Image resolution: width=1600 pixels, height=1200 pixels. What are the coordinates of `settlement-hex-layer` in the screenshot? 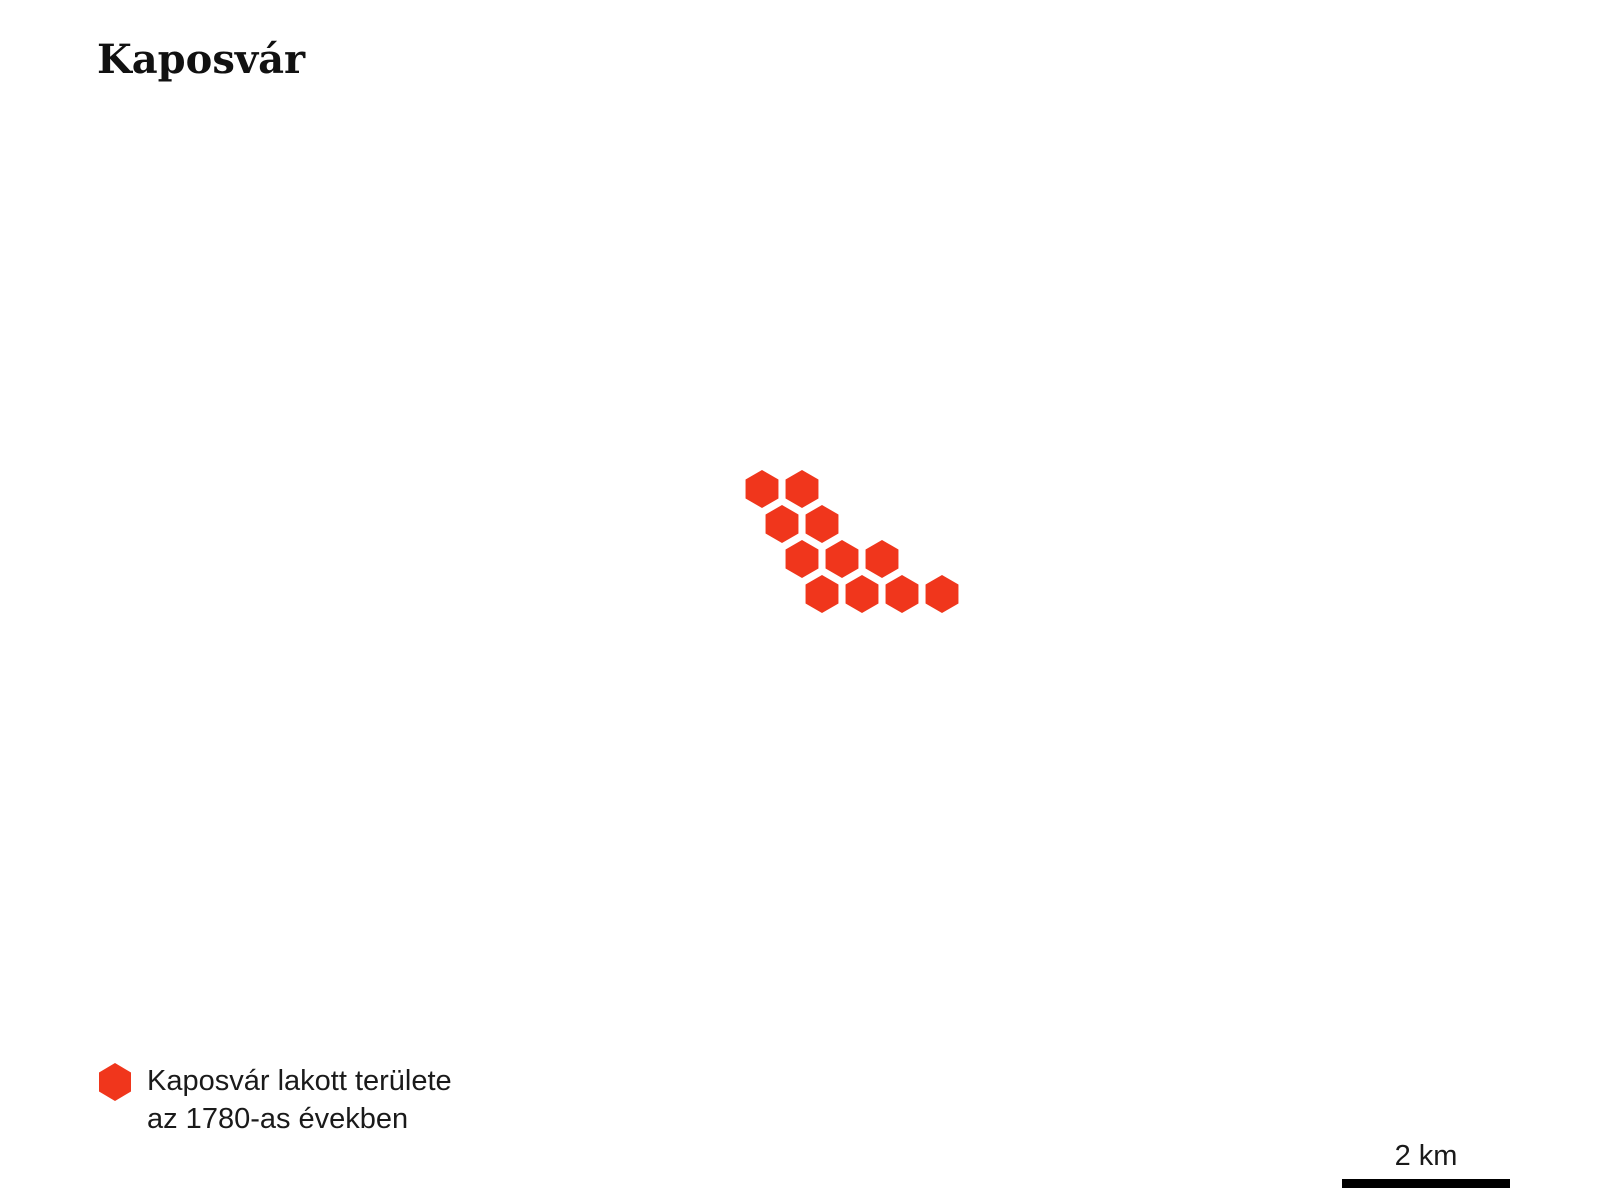 It's located at (852, 541).